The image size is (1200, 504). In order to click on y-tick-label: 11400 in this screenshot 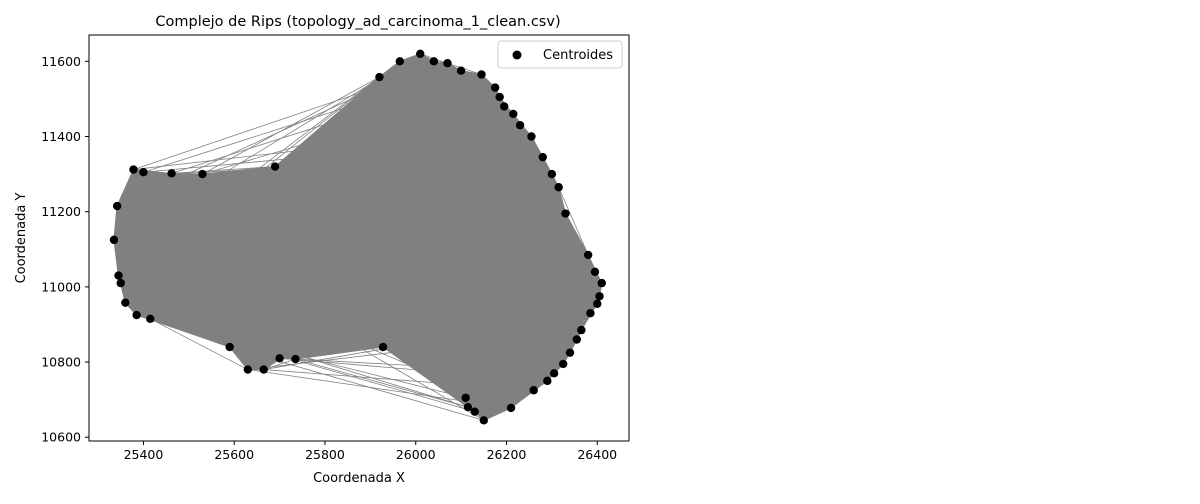, I will do `click(61, 136)`.